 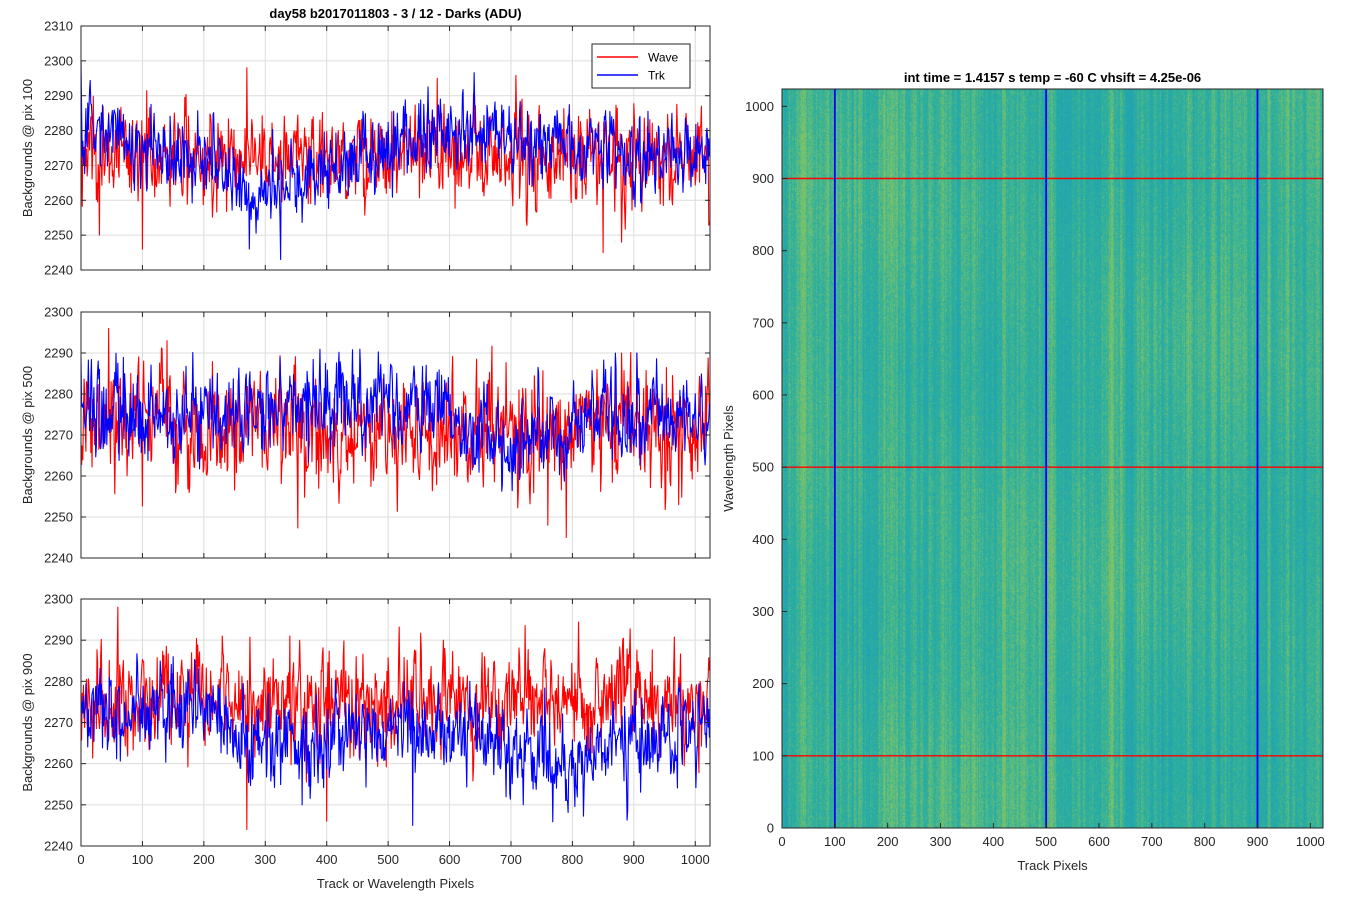 I want to click on chart-title: day58 b2017011803 - 3 / 12 - Darks (ADU), so click(x=395, y=13).